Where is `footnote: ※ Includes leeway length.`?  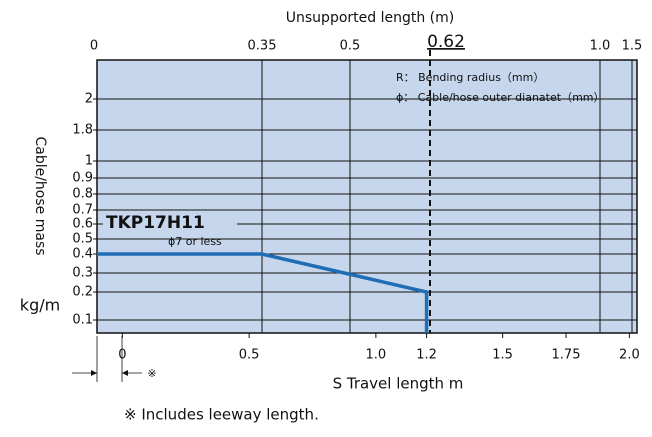 footnote: ※ Includes leeway length. is located at coordinates (221, 415).